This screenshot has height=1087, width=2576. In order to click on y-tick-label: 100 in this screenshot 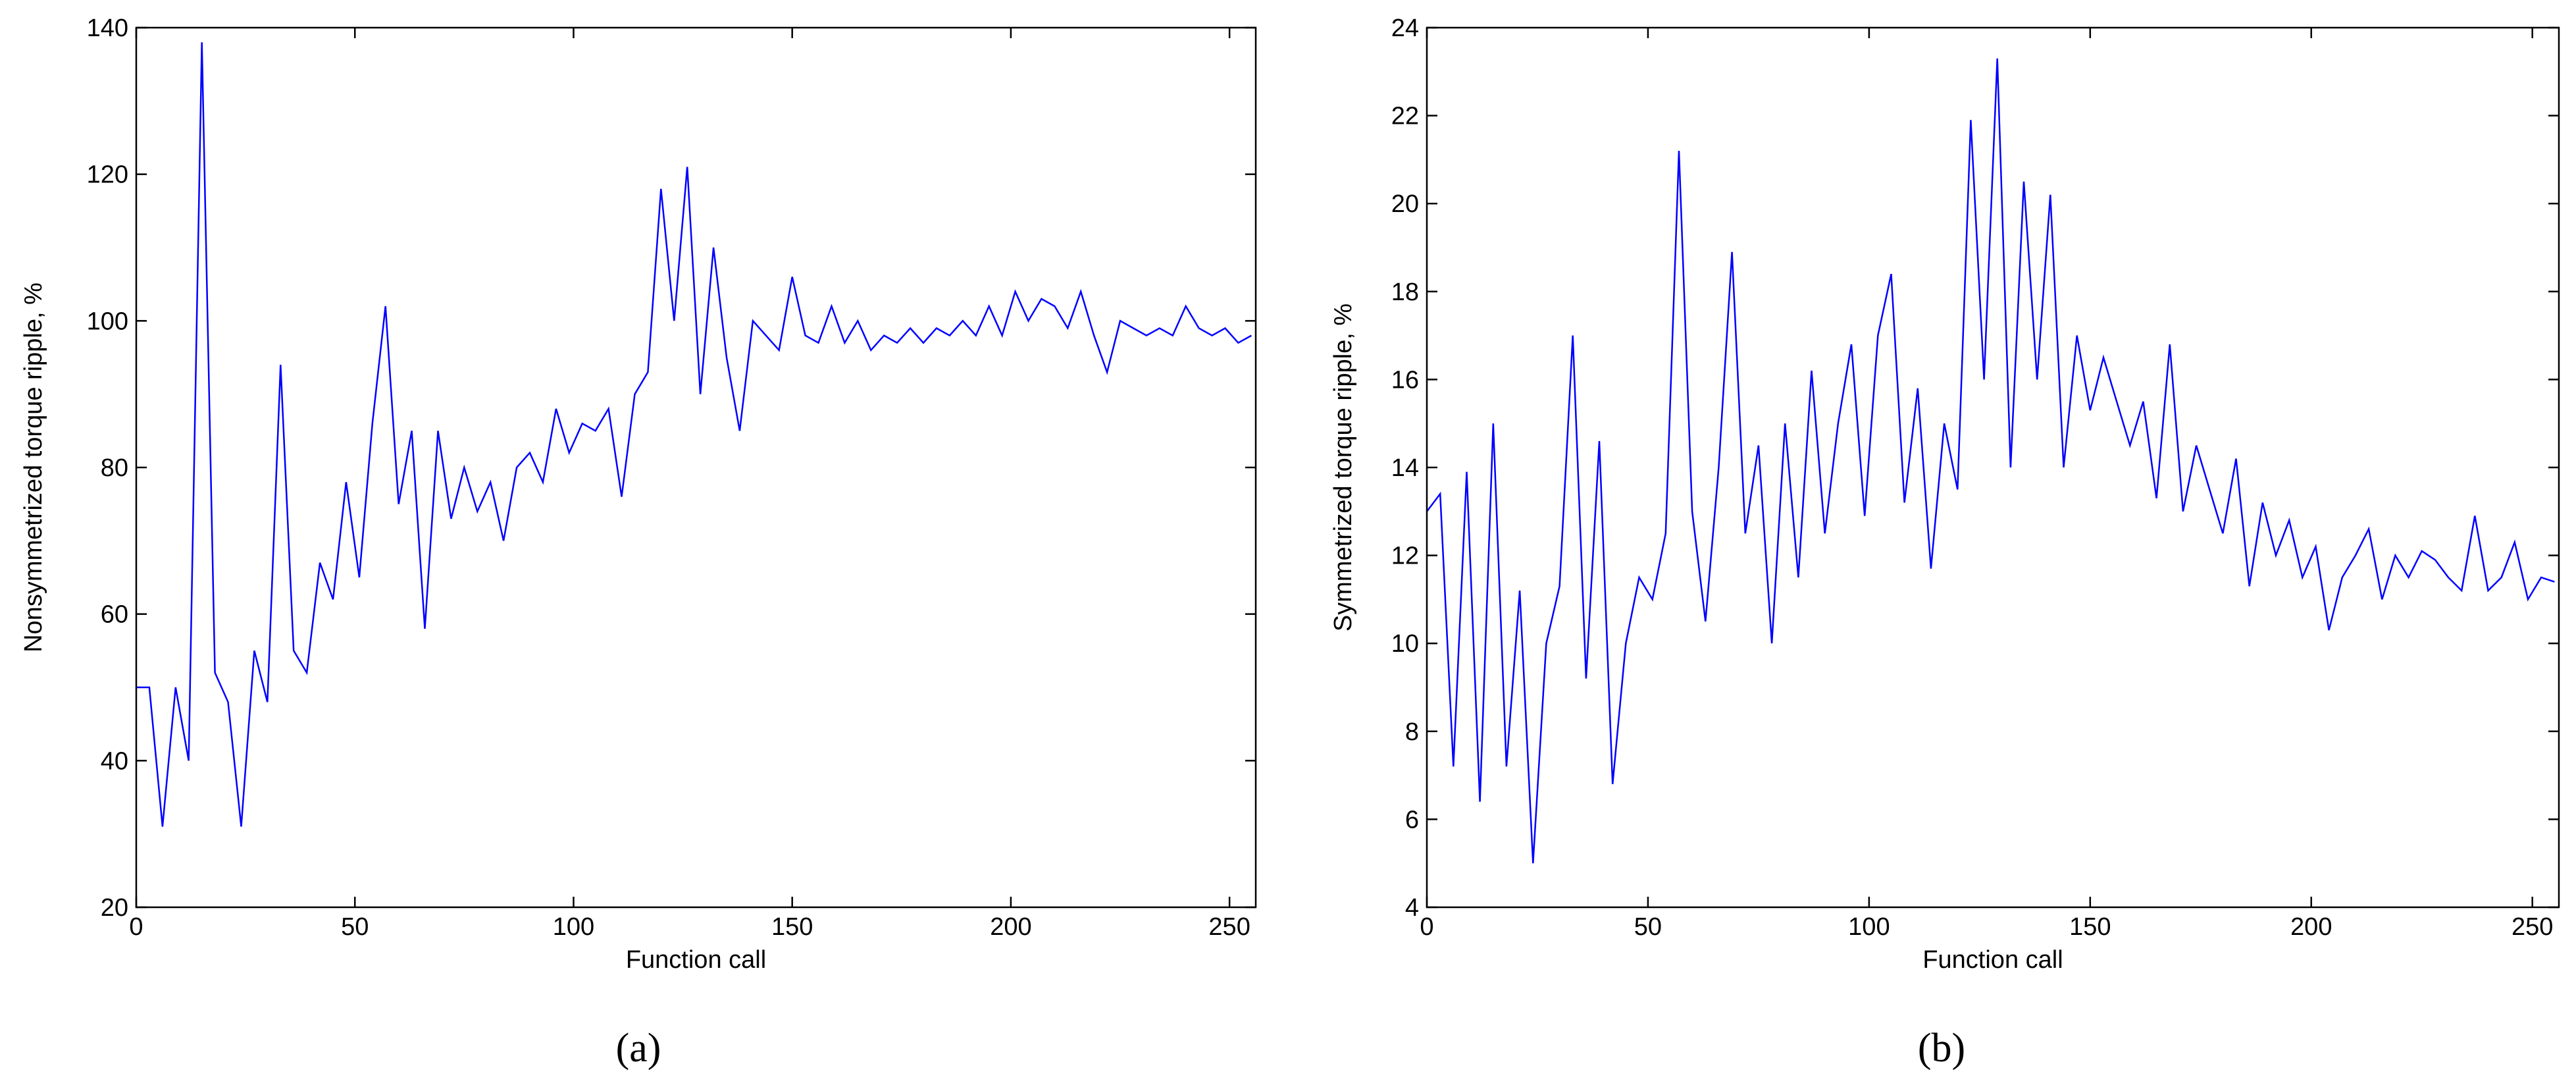, I will do `click(107, 321)`.